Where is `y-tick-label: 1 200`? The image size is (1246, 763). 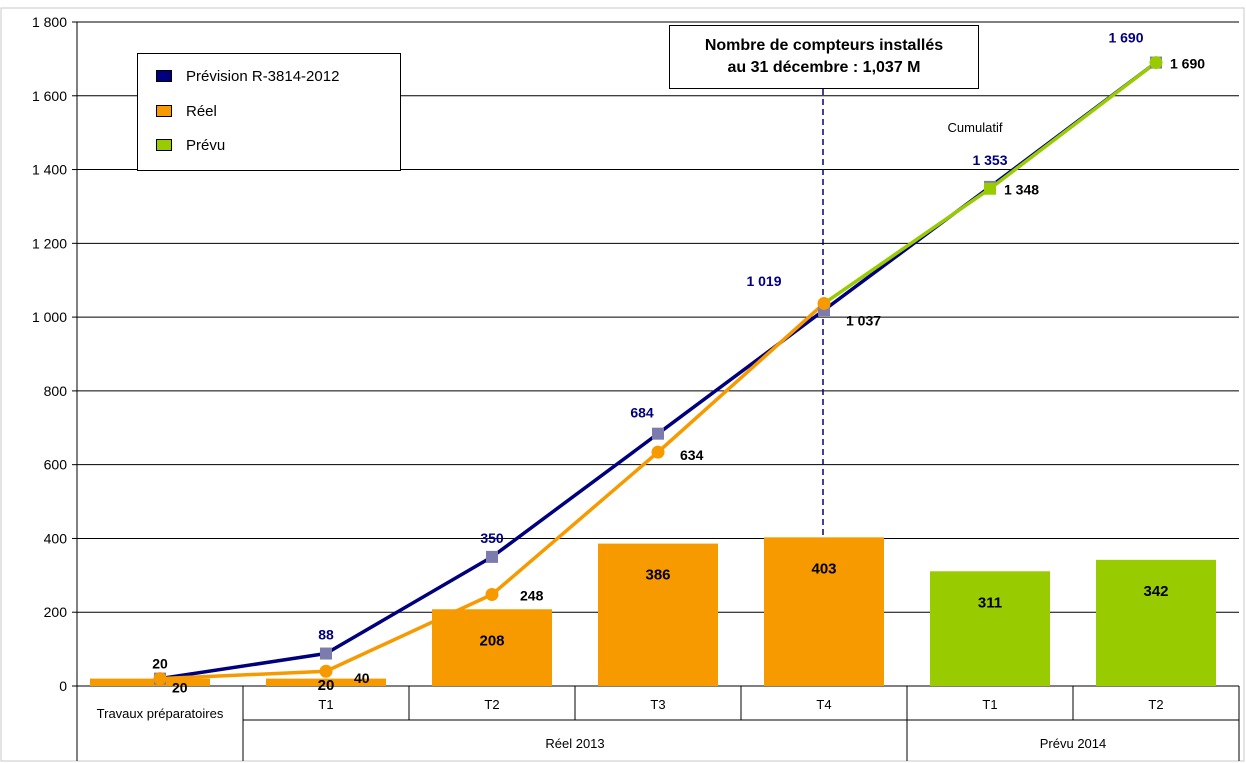
y-tick-label: 1 200 is located at coordinates (49, 243).